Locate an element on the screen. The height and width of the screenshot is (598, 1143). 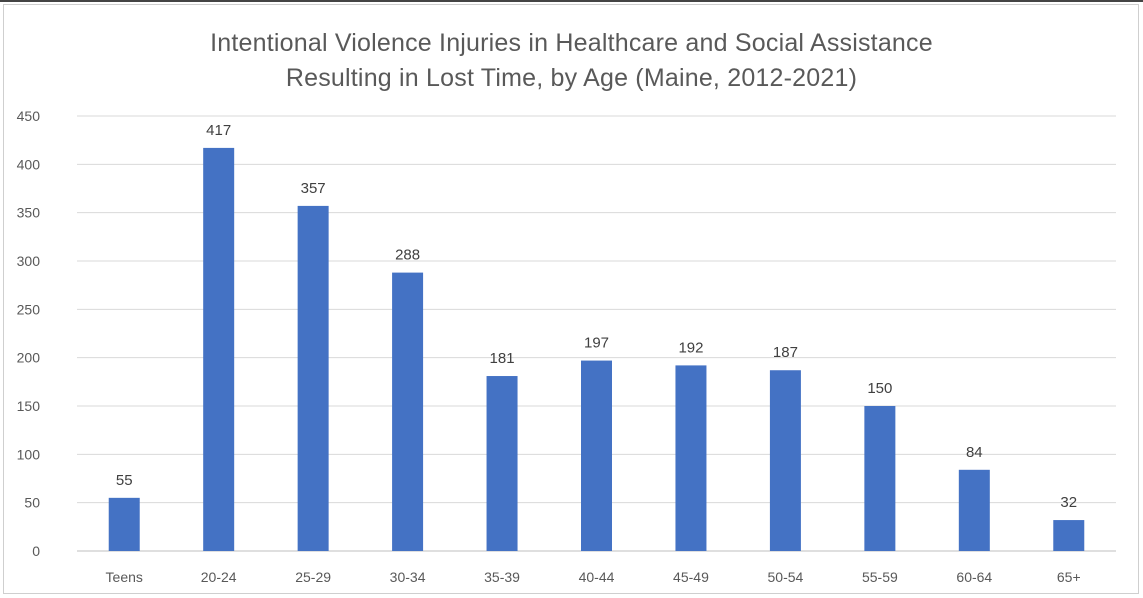
data-label: 181 is located at coordinates (502, 358).